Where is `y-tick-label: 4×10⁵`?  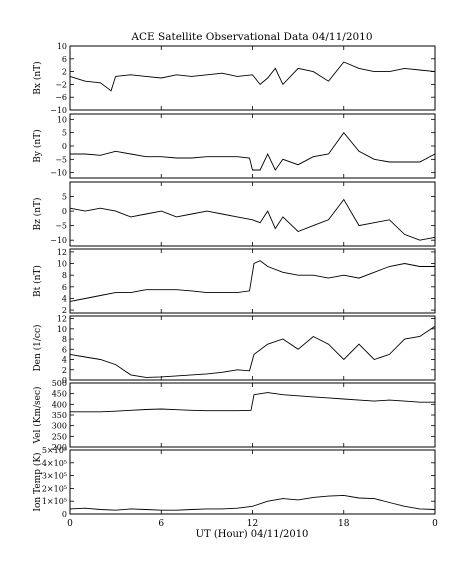 y-tick-label: 4×10⁵ is located at coordinates (54, 463).